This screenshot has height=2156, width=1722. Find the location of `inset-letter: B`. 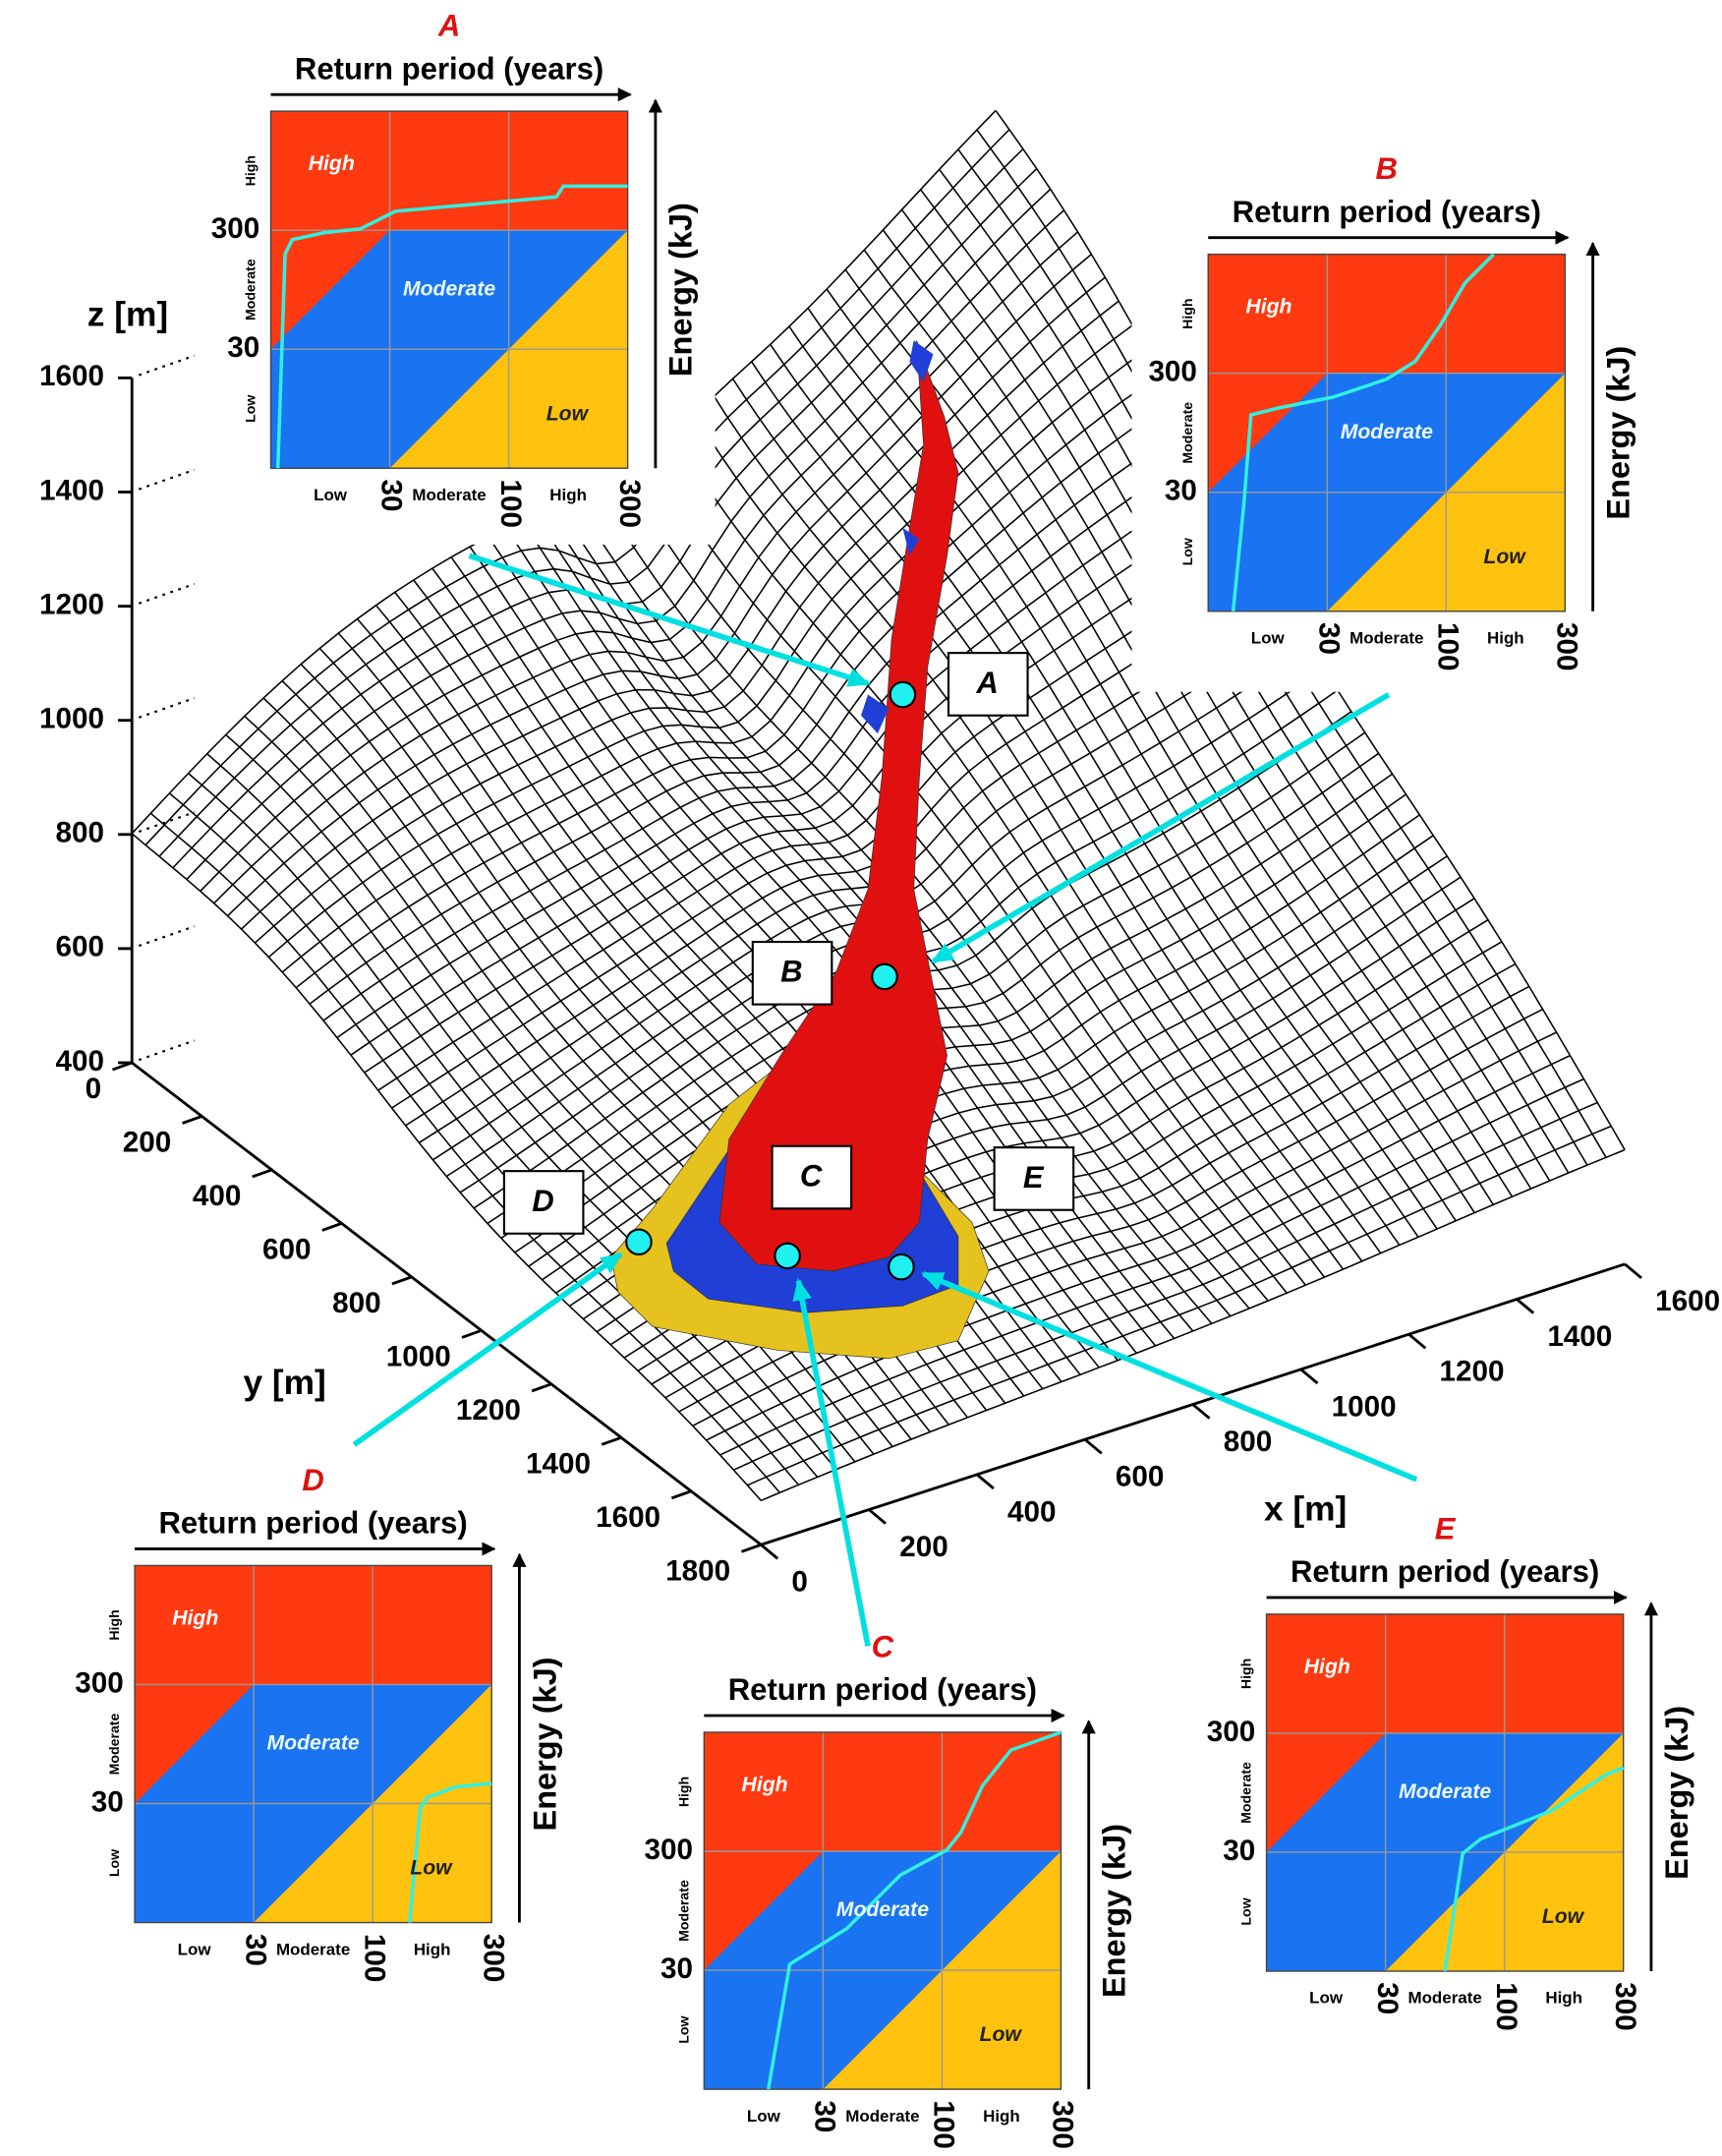

inset-letter: B is located at coordinates (1387, 168).